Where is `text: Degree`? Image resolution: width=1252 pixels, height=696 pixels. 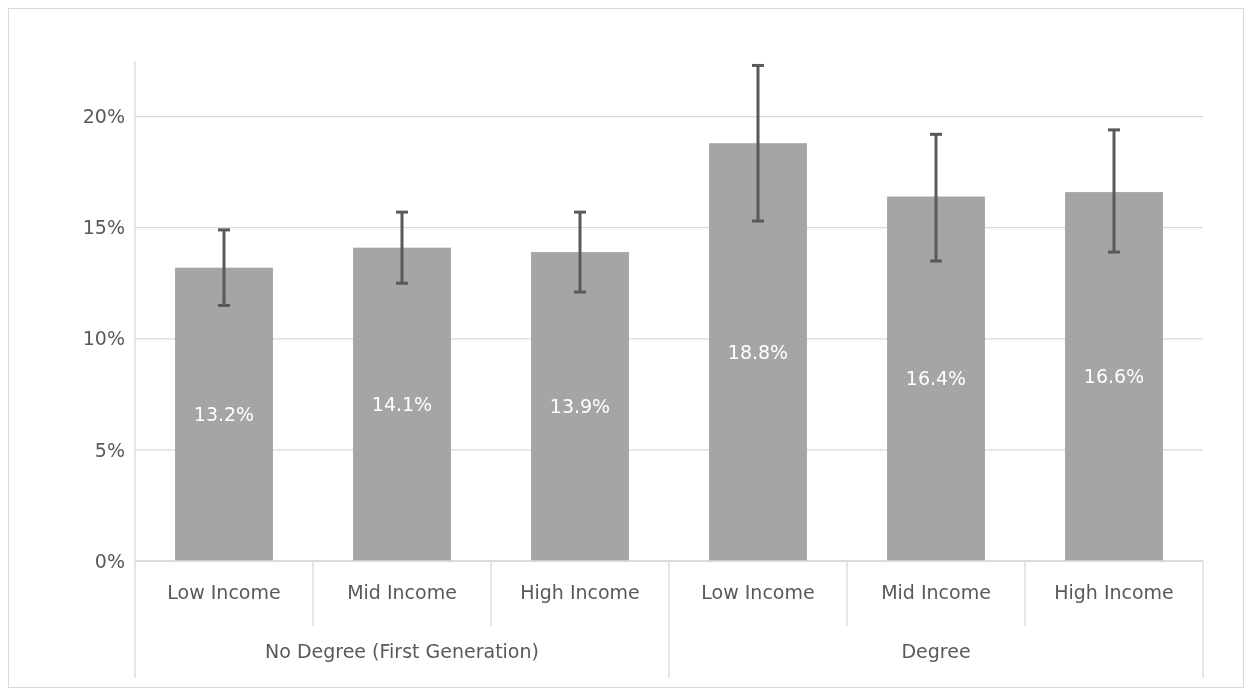
text: Degree is located at coordinates (936, 651).